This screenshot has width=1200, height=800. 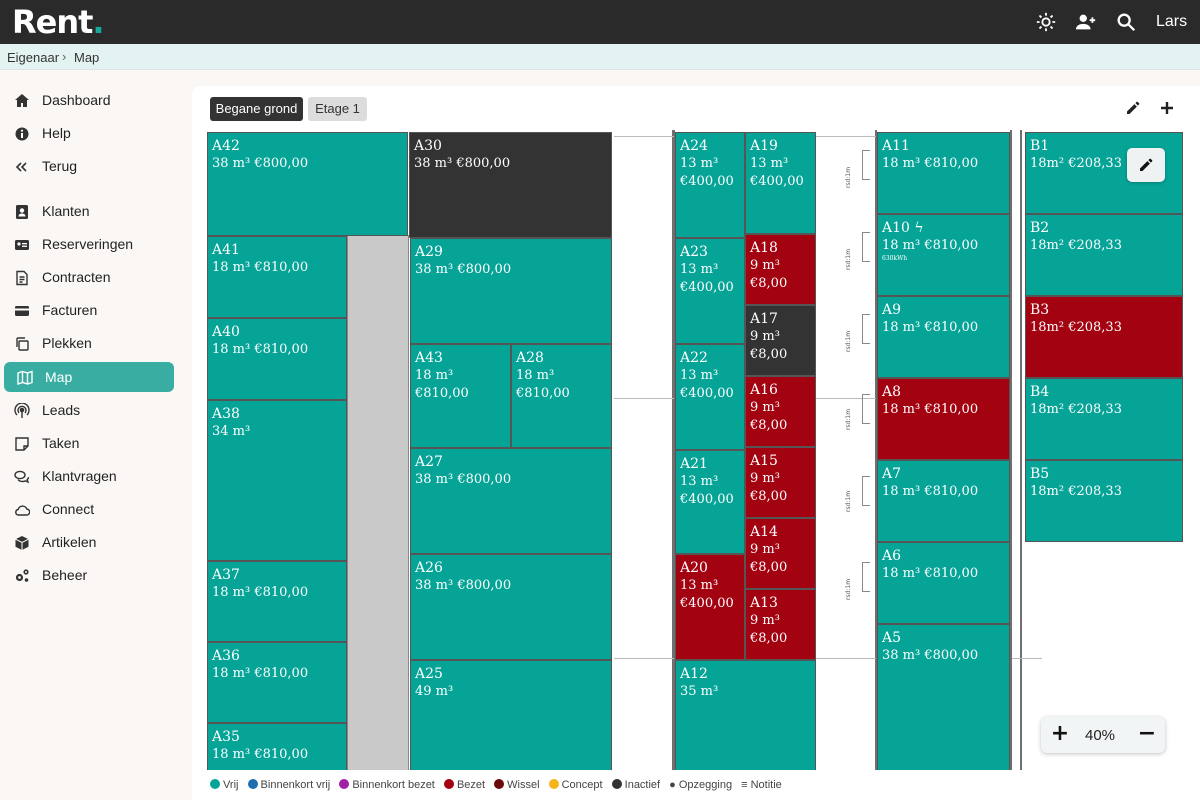 I want to click on sidebar-item-map: Map, so click(x=89, y=377).